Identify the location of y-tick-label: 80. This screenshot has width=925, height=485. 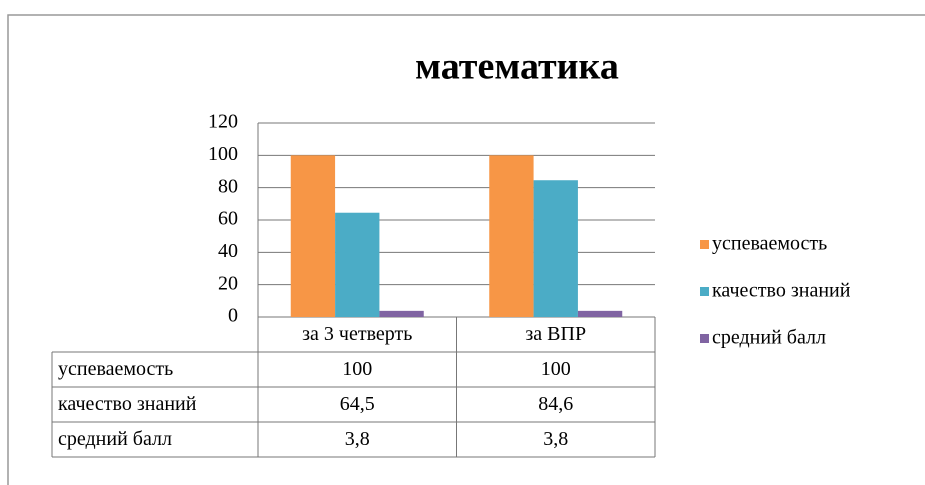
(228, 186).